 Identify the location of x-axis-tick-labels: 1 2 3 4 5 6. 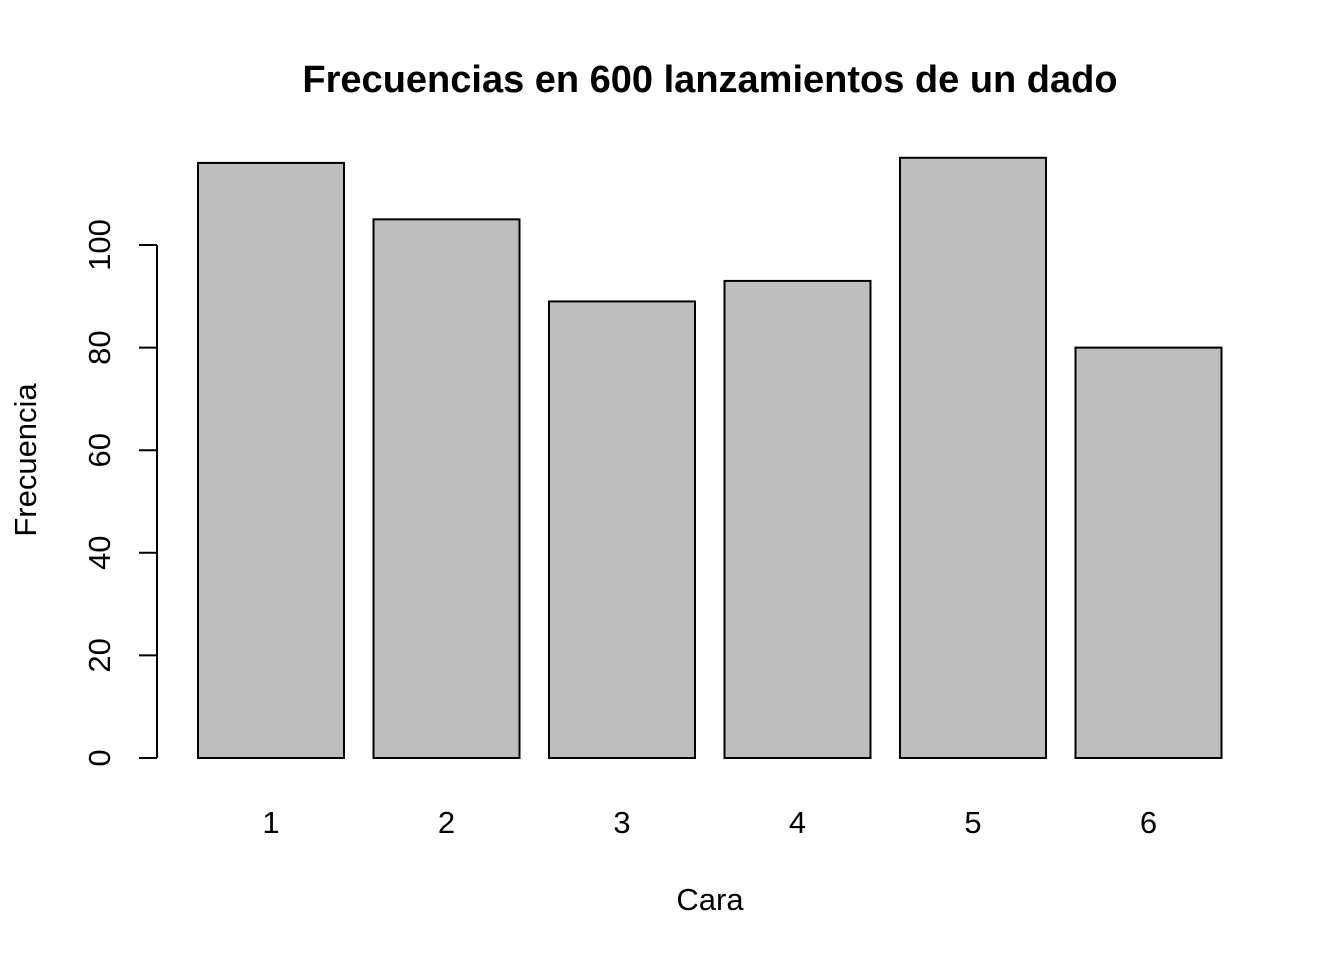
(709, 822).